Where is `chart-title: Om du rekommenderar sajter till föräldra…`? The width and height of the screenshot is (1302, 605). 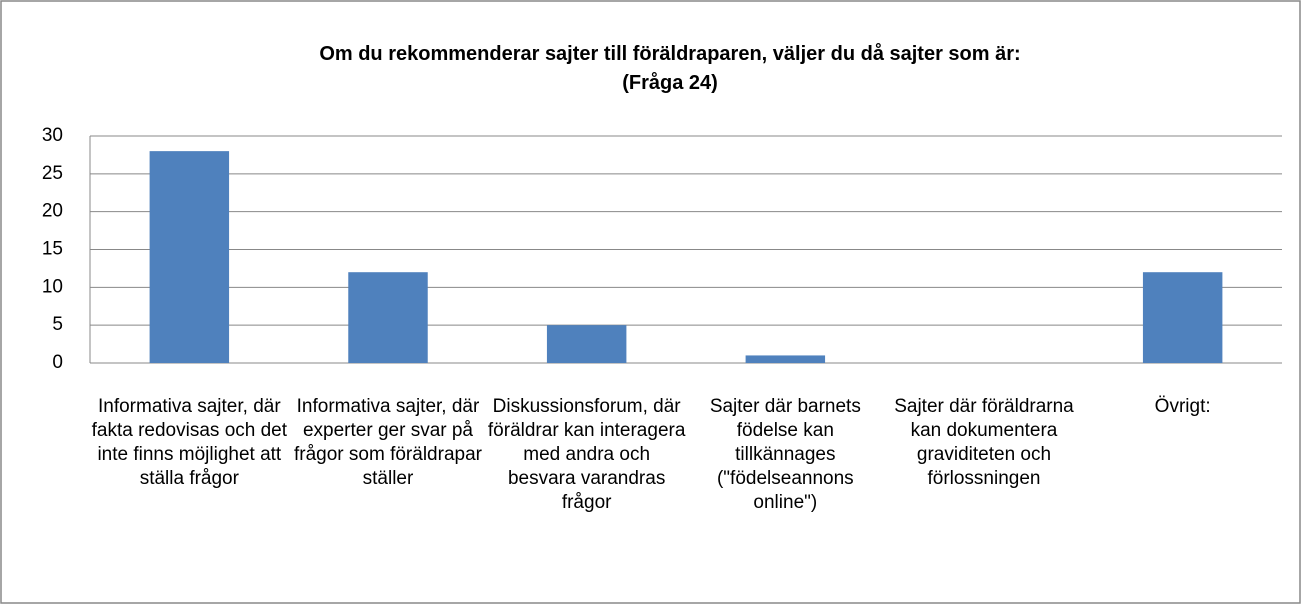 chart-title: Om du rekommenderar sajter till föräldra… is located at coordinates (670, 68).